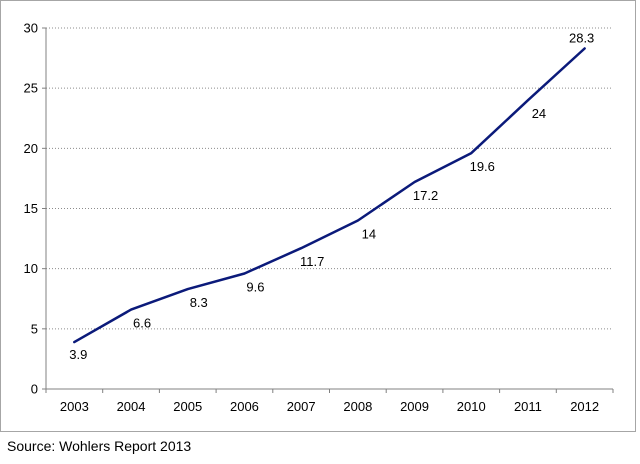 The height and width of the screenshot is (464, 640). I want to click on y-tick-label: 5, so click(34, 328).